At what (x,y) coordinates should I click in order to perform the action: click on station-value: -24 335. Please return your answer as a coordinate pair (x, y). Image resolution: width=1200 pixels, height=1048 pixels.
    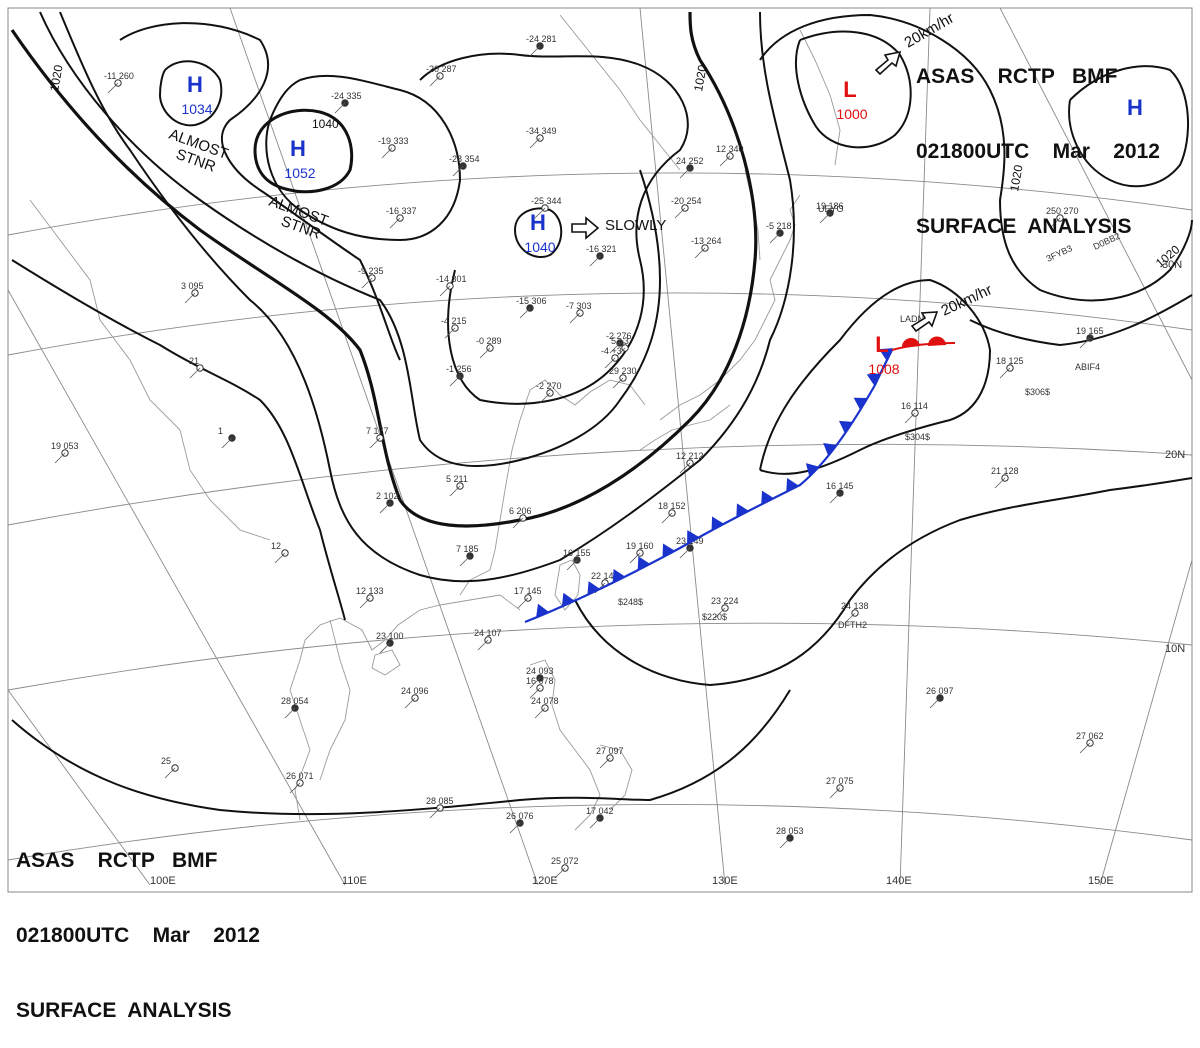
    Looking at the image, I should click on (346, 96).